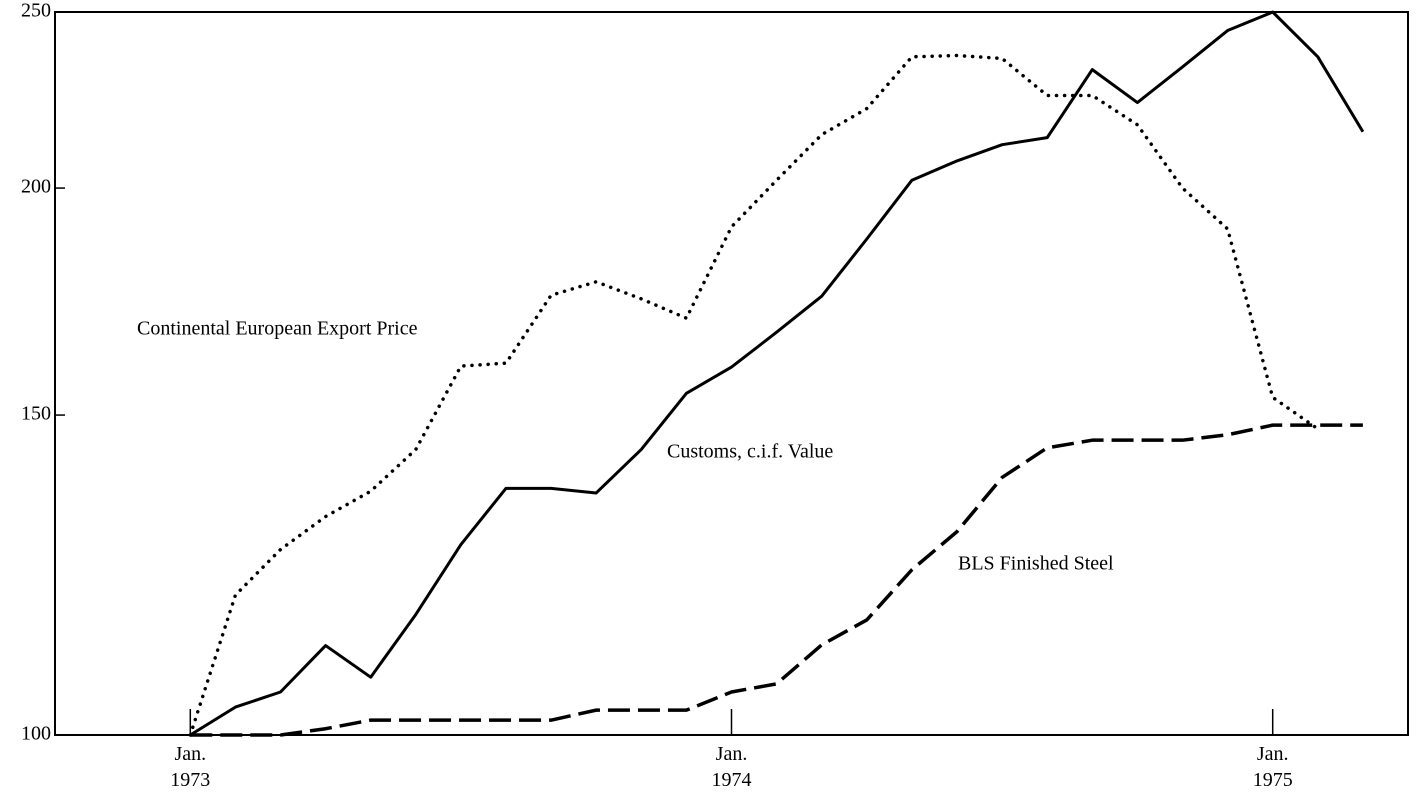  I want to click on x-tick-label: Jan. 1975, so click(1272, 767).